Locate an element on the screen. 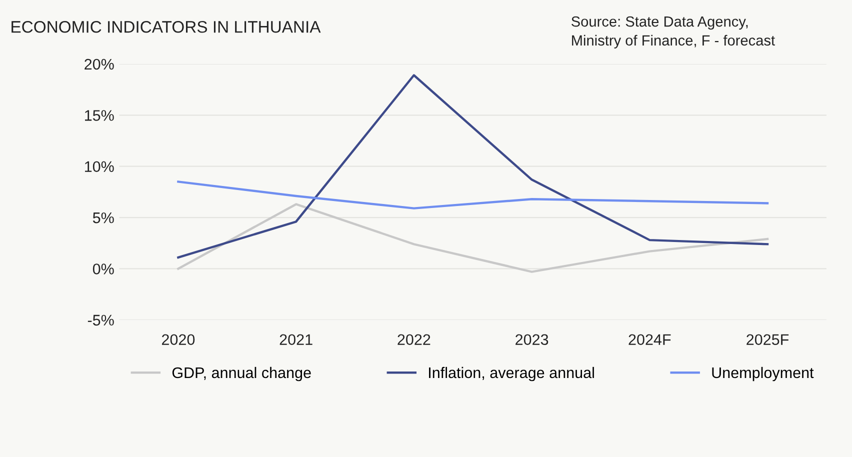 This screenshot has height=457, width=852. y-tick-label: 0% is located at coordinates (103, 269).